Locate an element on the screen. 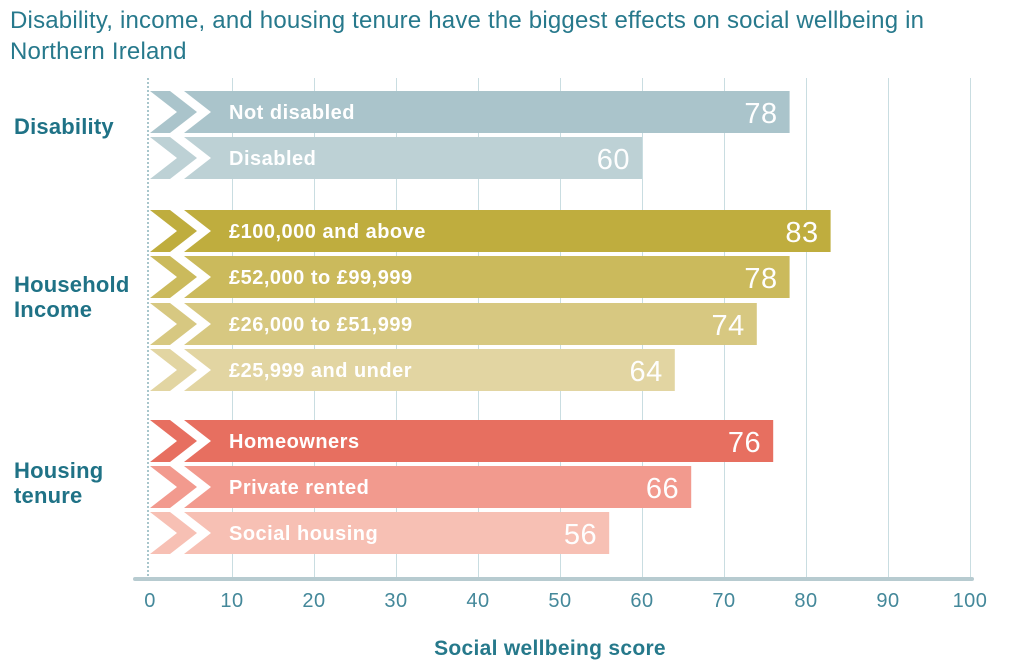 Image resolution: width=1024 pixels, height=664 pixels. bar-value: 76 is located at coordinates (744, 443).